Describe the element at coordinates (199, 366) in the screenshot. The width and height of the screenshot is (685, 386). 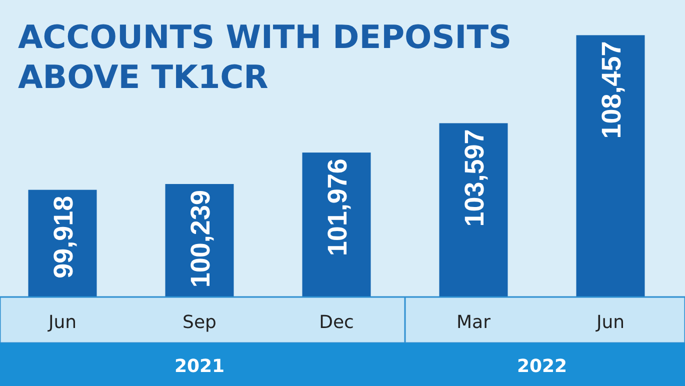
I see `text: 2021` at that location.